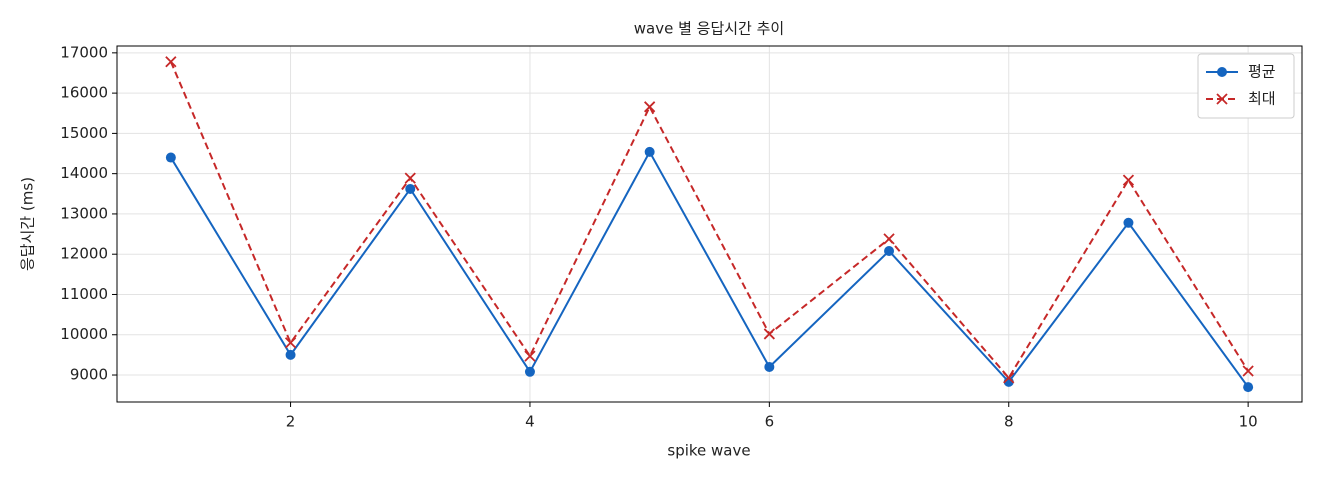 The width and height of the screenshot is (1320, 480). I want to click on y-axis-label: 응답시간 (ms), so click(28, 224).